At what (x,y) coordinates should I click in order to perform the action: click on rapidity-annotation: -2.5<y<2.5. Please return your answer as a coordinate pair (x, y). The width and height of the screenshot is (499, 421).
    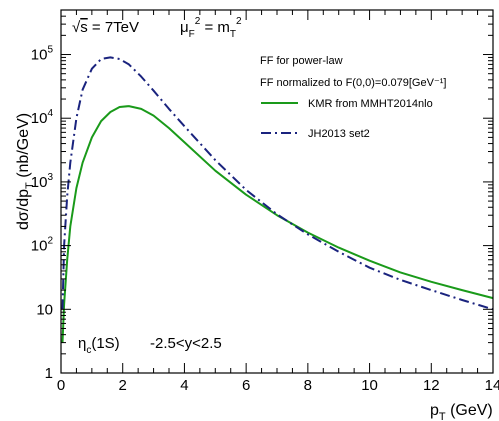
    Looking at the image, I should click on (186, 343).